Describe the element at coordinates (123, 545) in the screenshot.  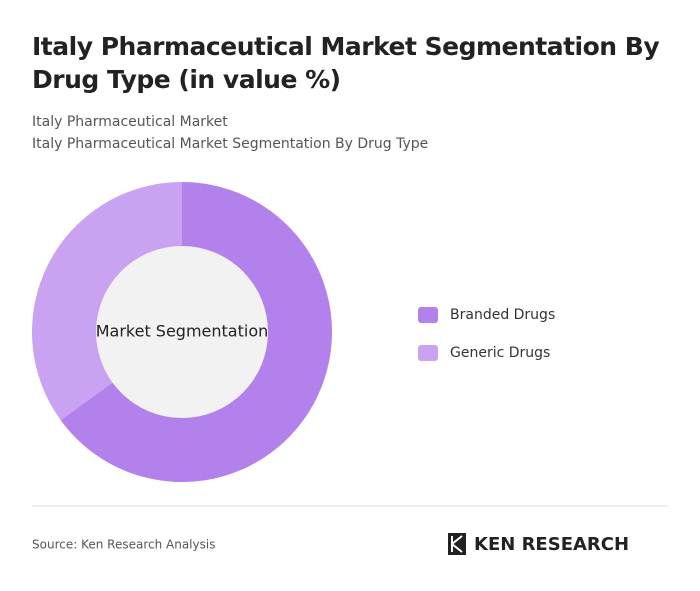
I see `source: Source: Ken Research Analysis` at that location.